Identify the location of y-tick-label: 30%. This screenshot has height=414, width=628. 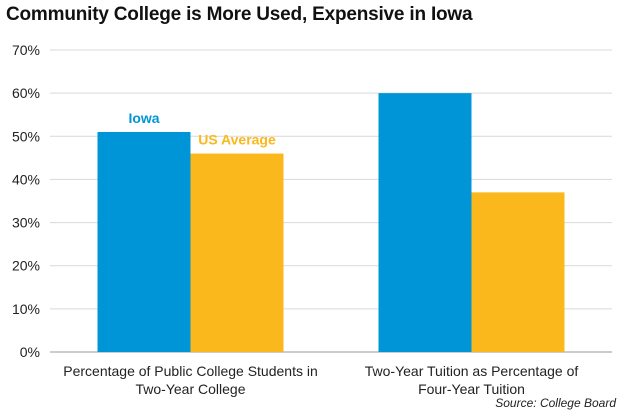
(26, 223).